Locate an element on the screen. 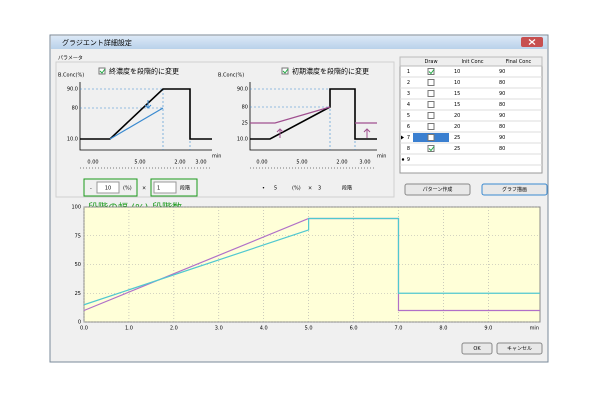 Image resolution: width=600 pixels, height=400 pixels. x-tick-label: 5.0 is located at coordinates (309, 329).